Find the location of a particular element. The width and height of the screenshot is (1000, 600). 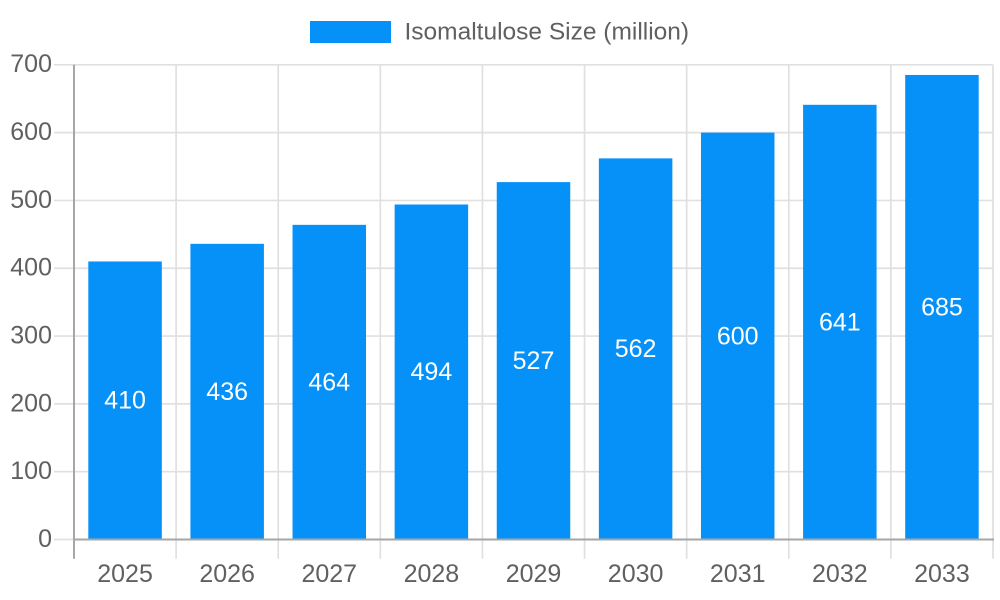

svg-text: 300 is located at coordinates (31, 335).